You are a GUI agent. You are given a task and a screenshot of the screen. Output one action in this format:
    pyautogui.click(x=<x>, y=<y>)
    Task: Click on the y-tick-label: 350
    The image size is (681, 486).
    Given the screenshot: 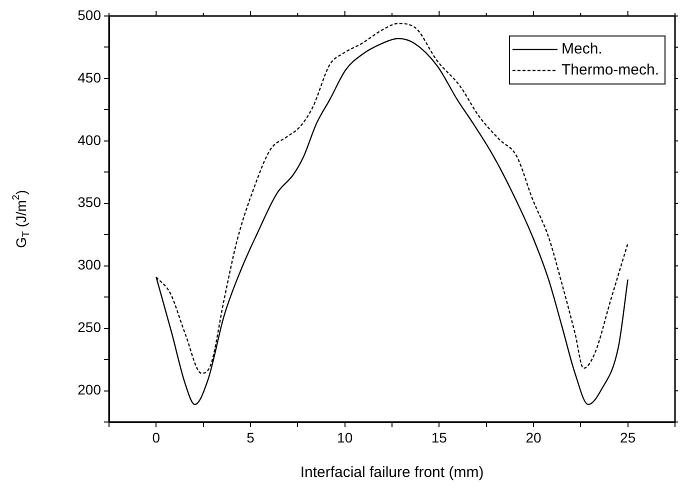 What is the action you would take?
    pyautogui.click(x=90, y=202)
    